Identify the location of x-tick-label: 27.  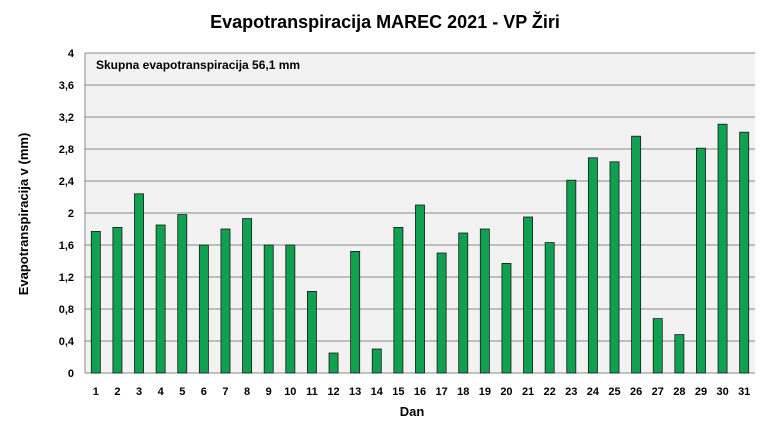
(658, 392).